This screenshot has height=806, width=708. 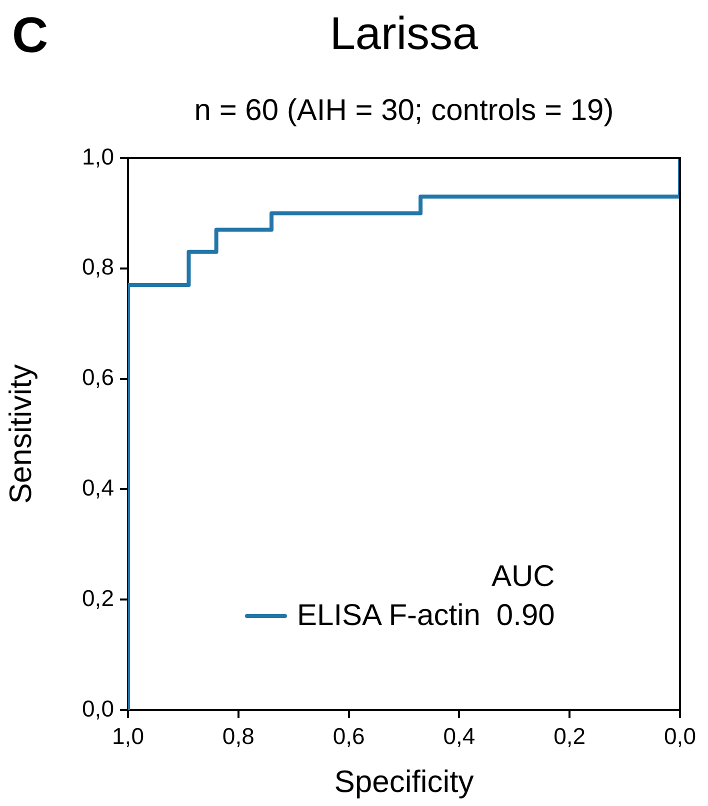 What do you see at coordinates (98, 267) in the screenshot?
I see `y-tick-label: 0,8` at bounding box center [98, 267].